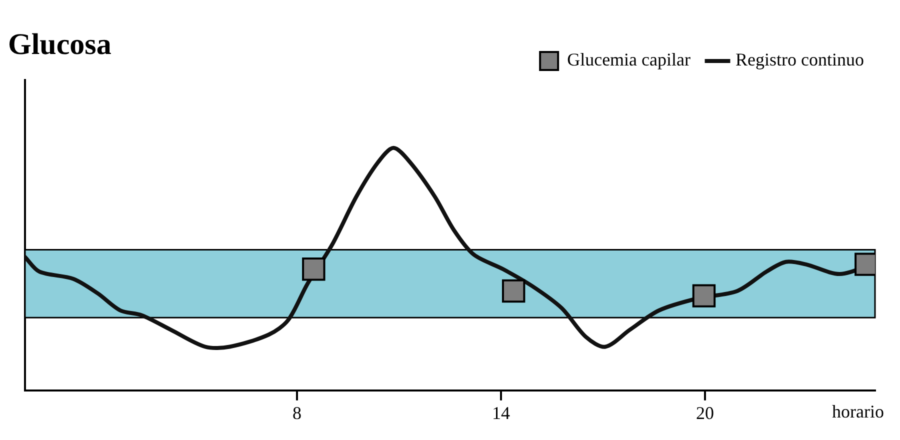 This screenshot has height=440, width=900. I want to click on x-axis-title: horario, so click(858, 412).